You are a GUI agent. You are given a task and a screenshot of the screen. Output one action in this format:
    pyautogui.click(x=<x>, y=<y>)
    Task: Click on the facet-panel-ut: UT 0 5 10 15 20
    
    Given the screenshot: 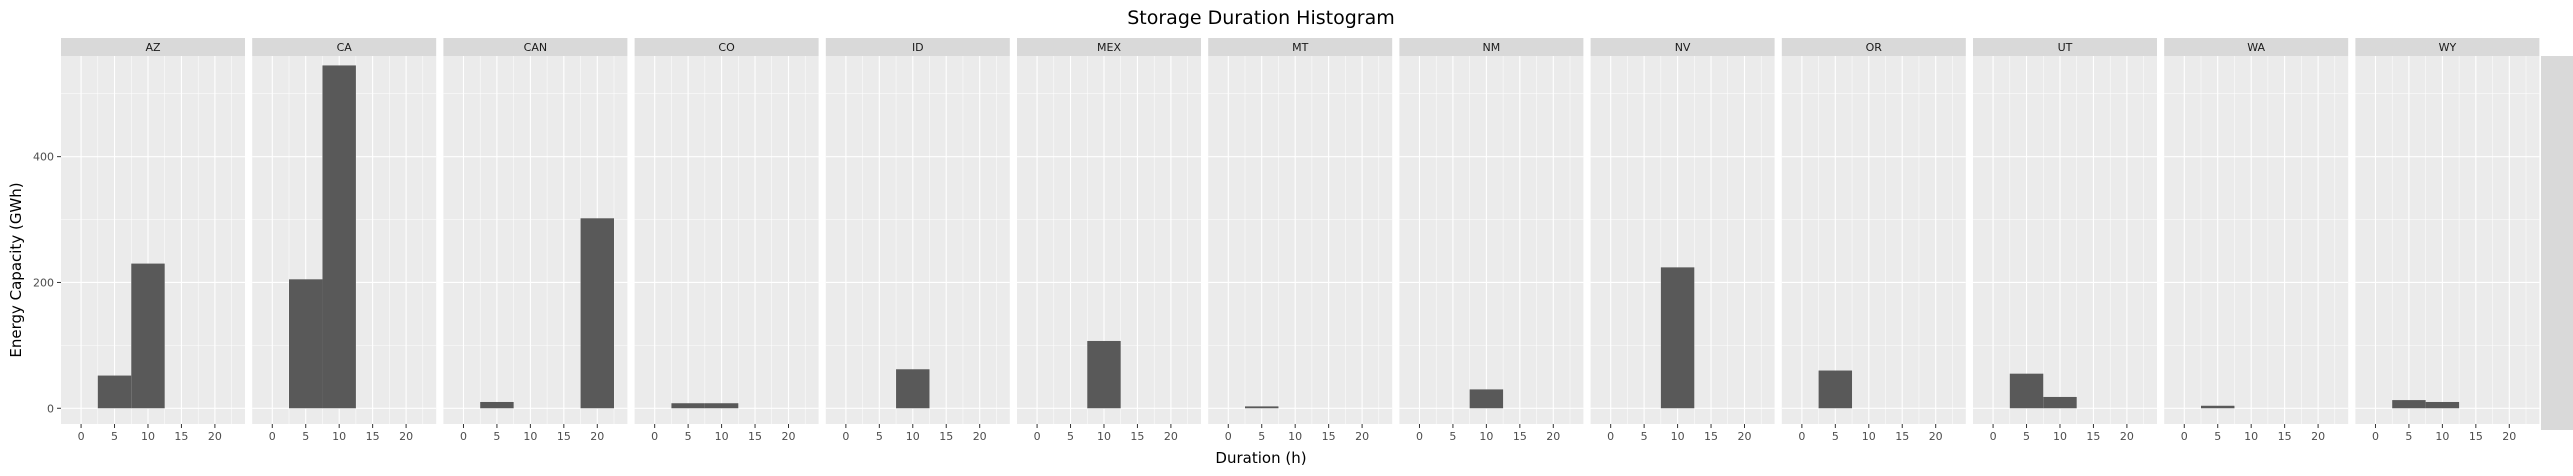 What is the action you would take?
    pyautogui.click(x=2065, y=240)
    